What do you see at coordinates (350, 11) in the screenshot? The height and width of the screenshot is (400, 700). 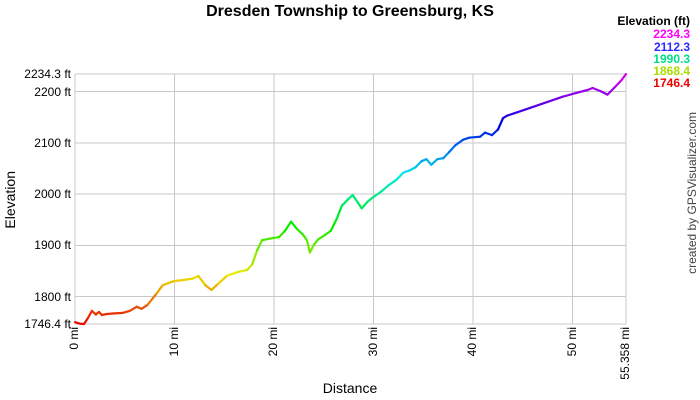 I see `chart-title: Dresden Township to Greensburg, KS` at bounding box center [350, 11].